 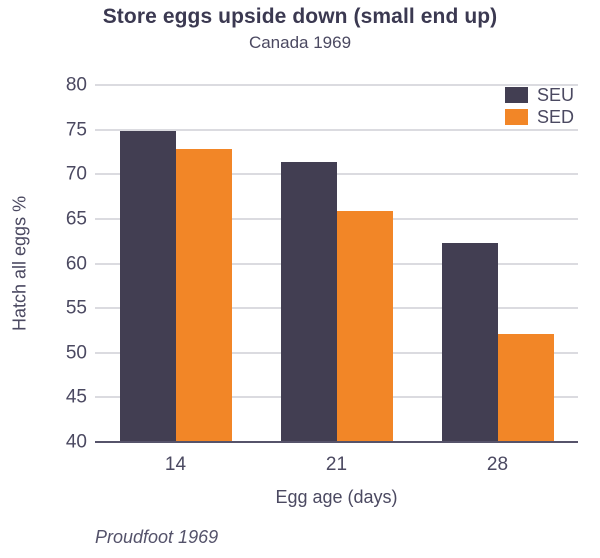 What do you see at coordinates (76, 353) in the screenshot?
I see `y-tick-label-50: 50` at bounding box center [76, 353].